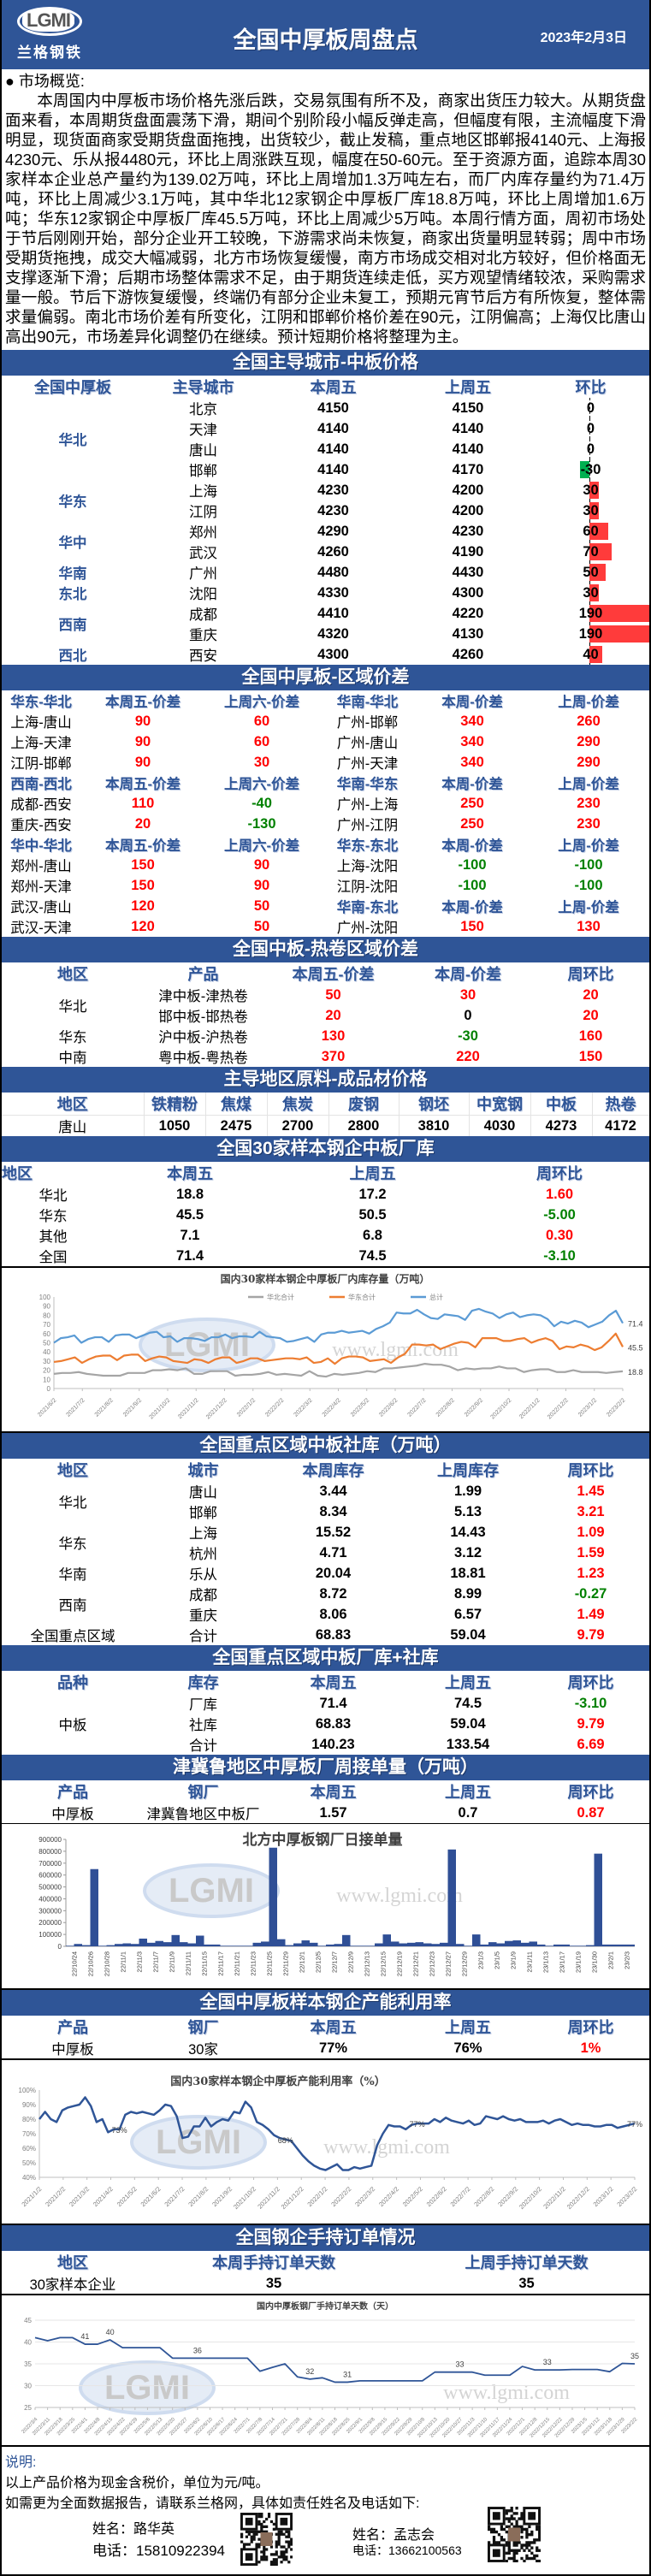  I want to click on table-row: 中南 粤中板-粤热卷 370 220 150, so click(325, 1056).